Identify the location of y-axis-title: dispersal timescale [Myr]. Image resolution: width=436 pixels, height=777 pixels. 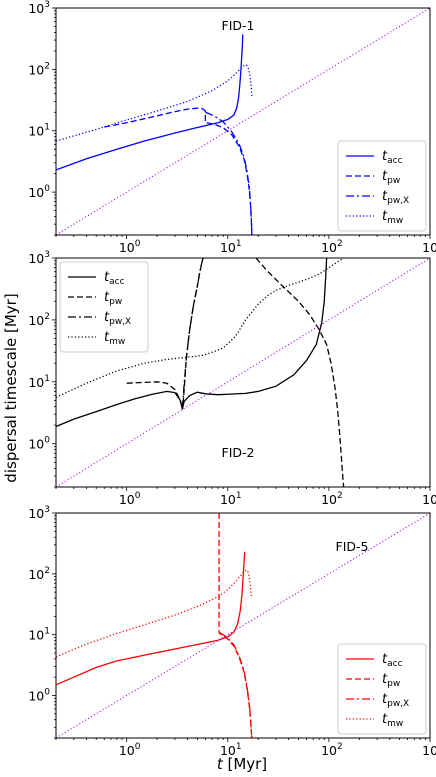
(11, 387).